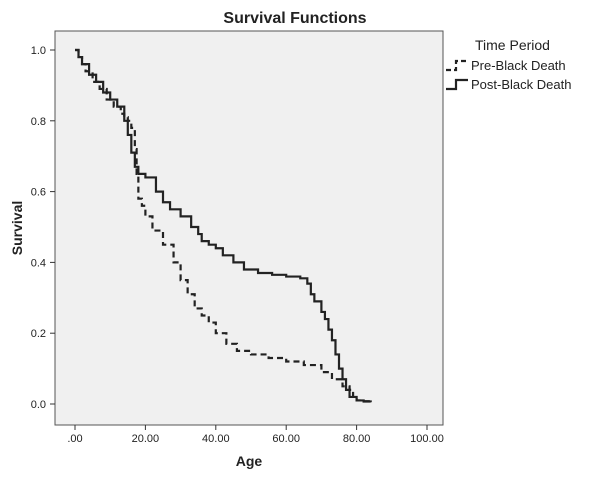 The width and height of the screenshot is (600, 478). What do you see at coordinates (146, 439) in the screenshot?
I see `x-tick-label: 20.00` at bounding box center [146, 439].